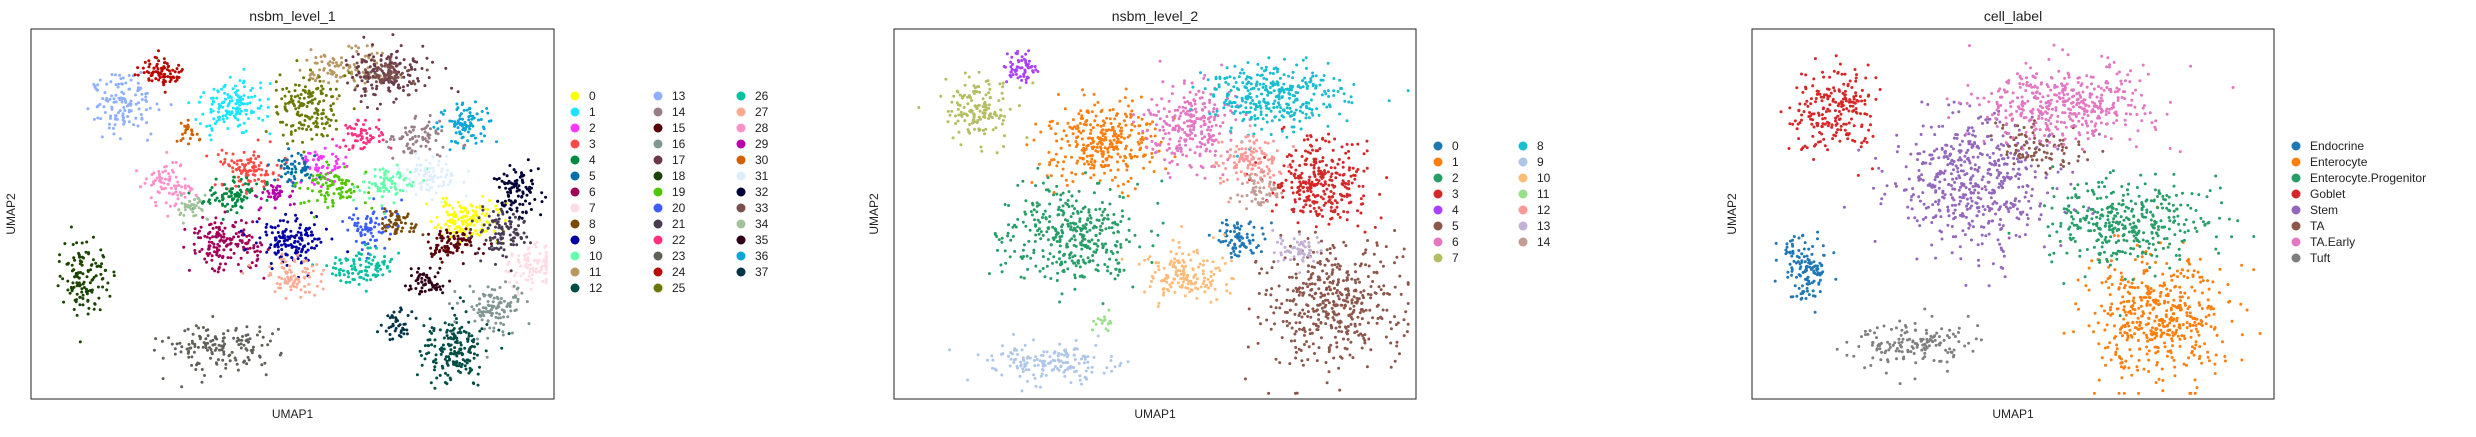 This screenshot has width=2476, height=437. I want to click on legend-item: 25, so click(669, 288).